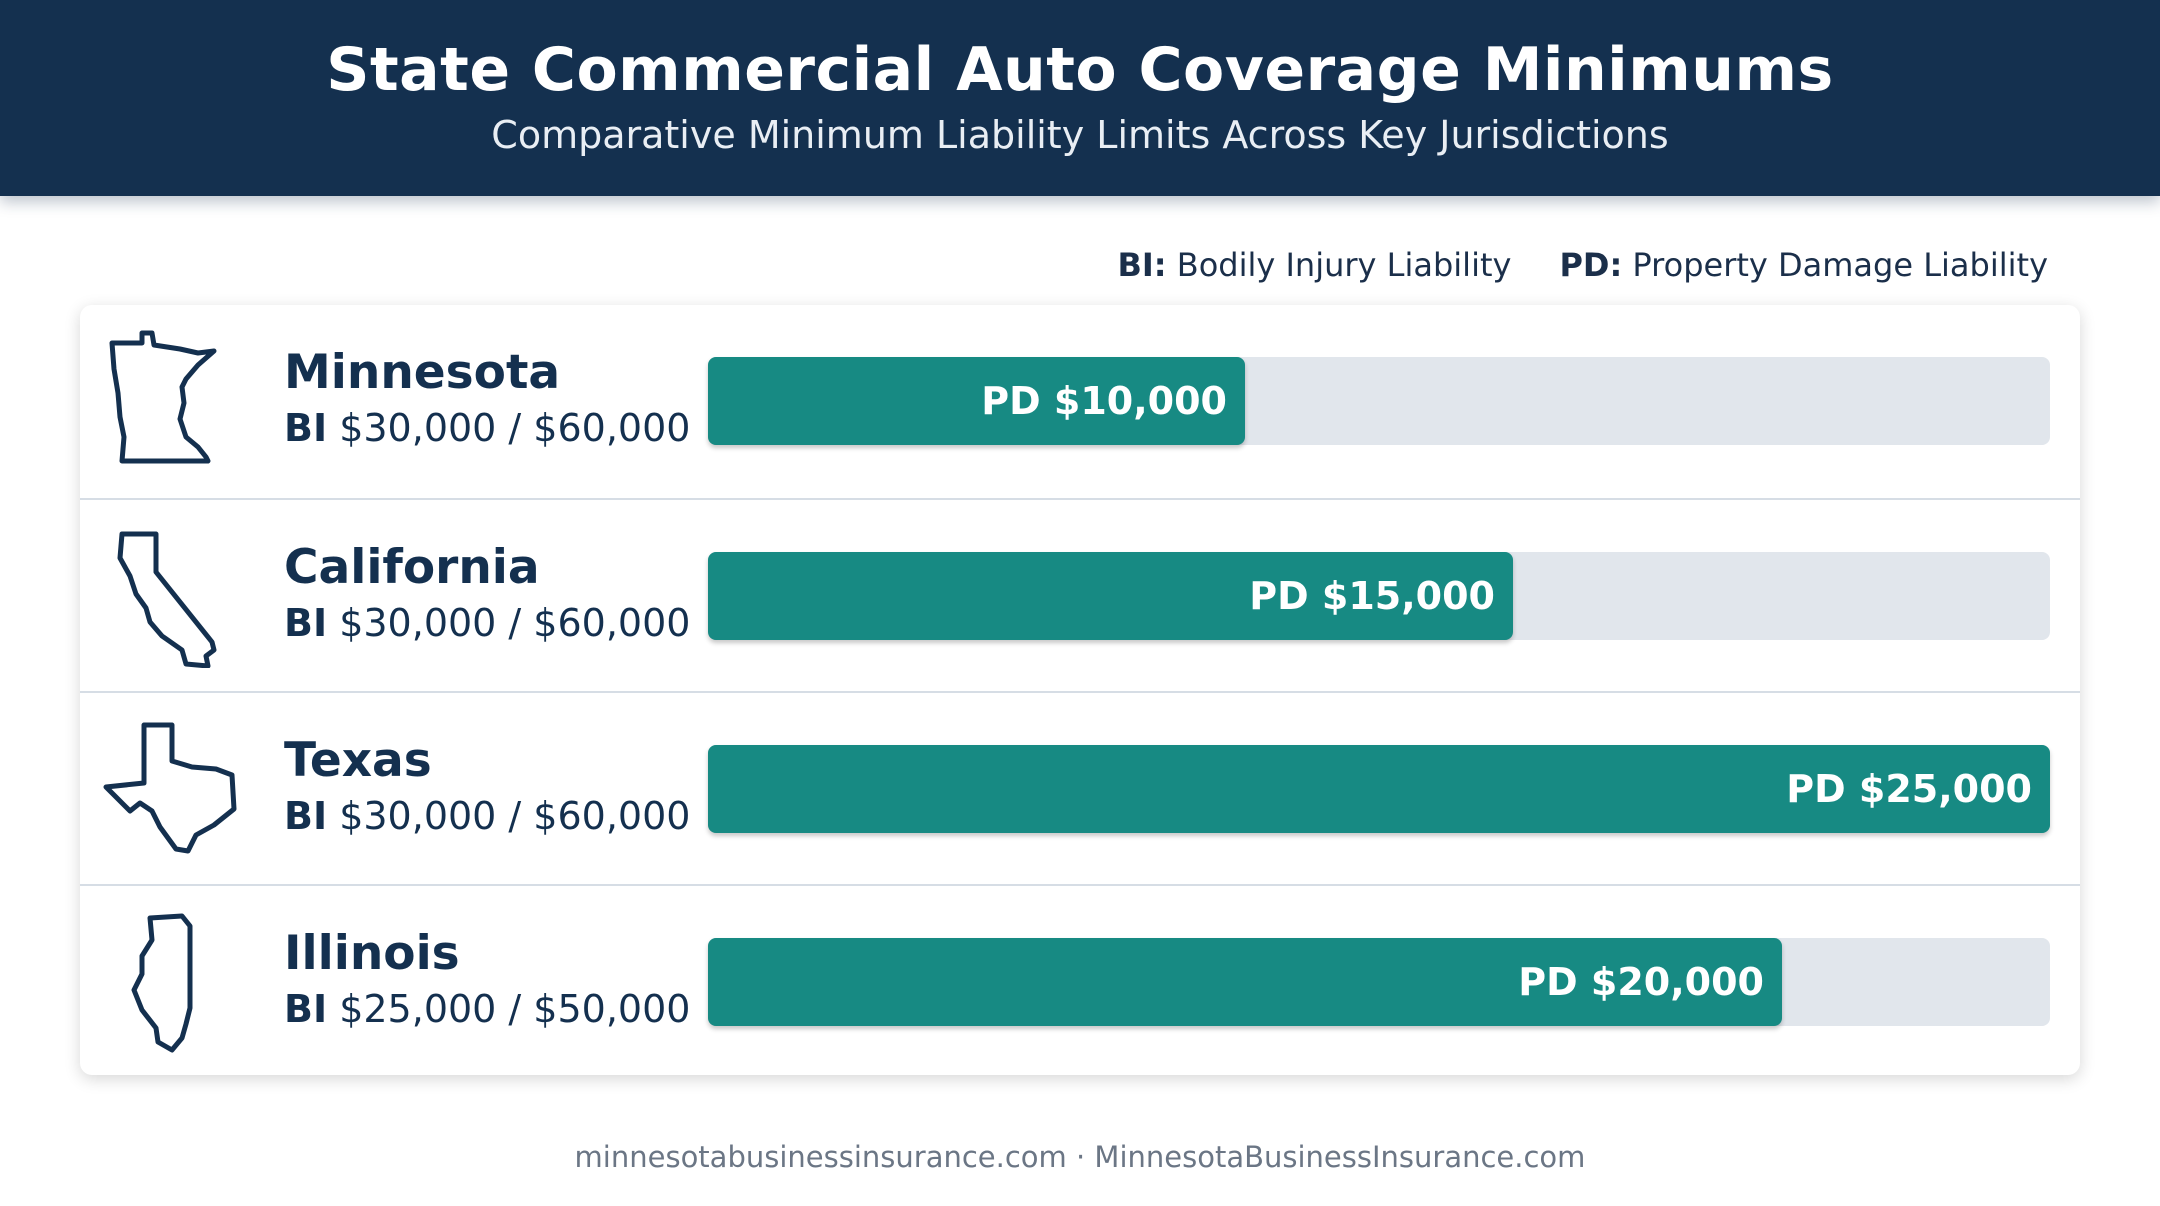  Describe the element at coordinates (372, 953) in the screenshot. I see `state-name: Illinois` at that location.